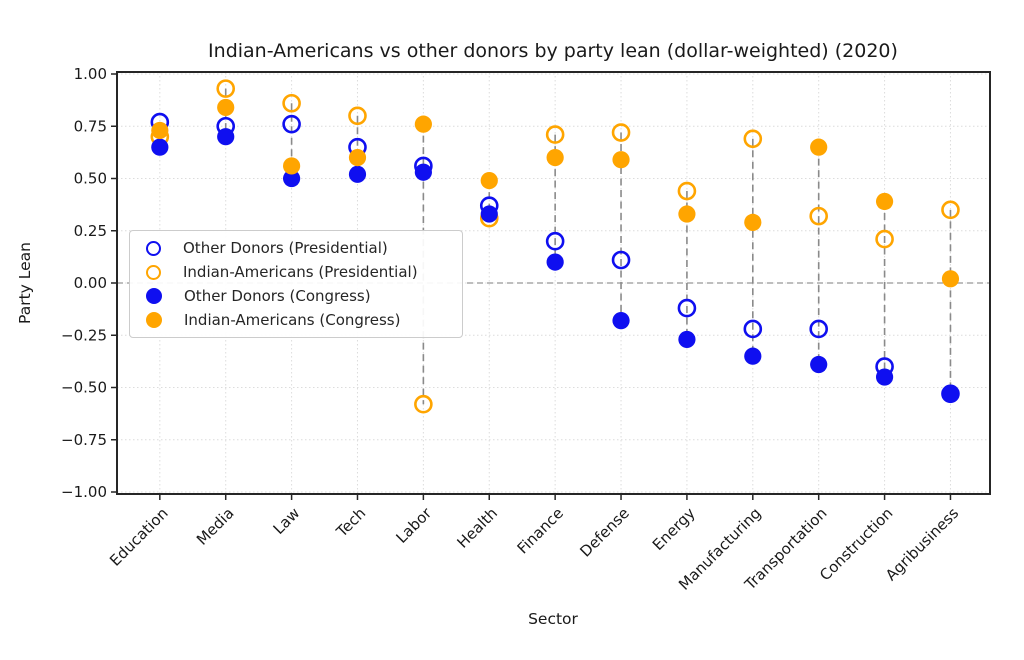 This screenshot has width=1024, height=660. What do you see at coordinates (287, 521) in the screenshot?
I see `x-tick-label: Law` at bounding box center [287, 521].